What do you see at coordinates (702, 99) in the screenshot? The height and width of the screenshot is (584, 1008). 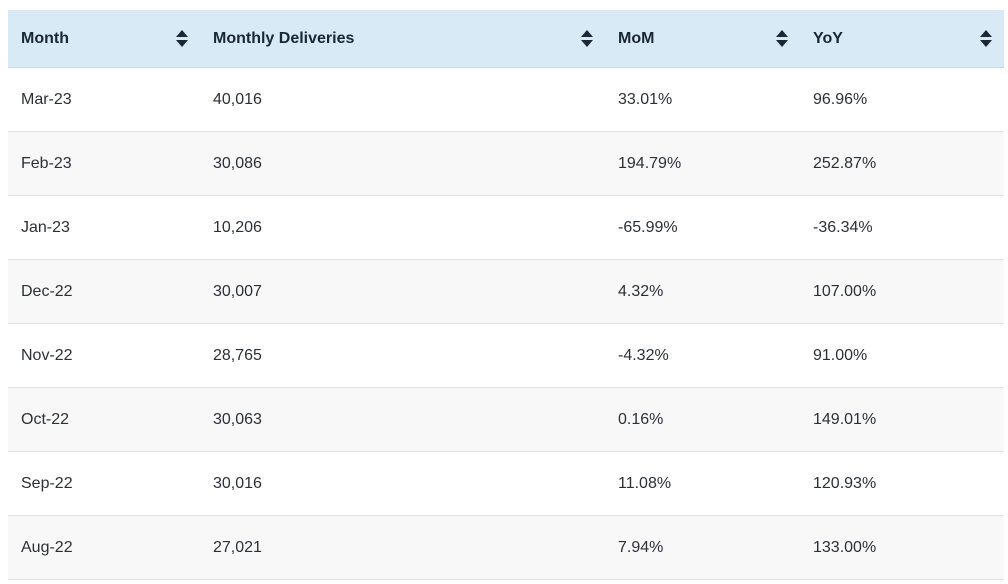 I see `cell-mom: 33.01%` at bounding box center [702, 99].